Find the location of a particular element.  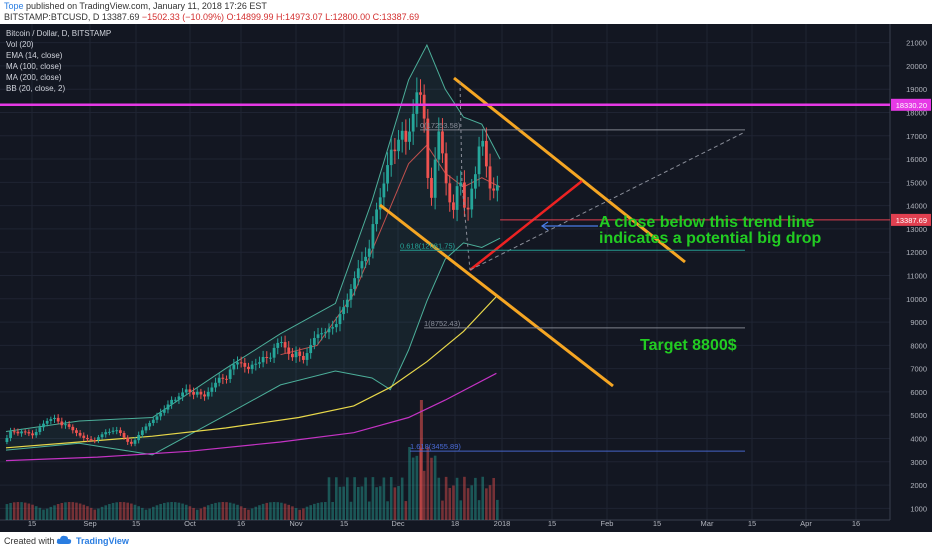

author-link: Tope is located at coordinates (14, 6).